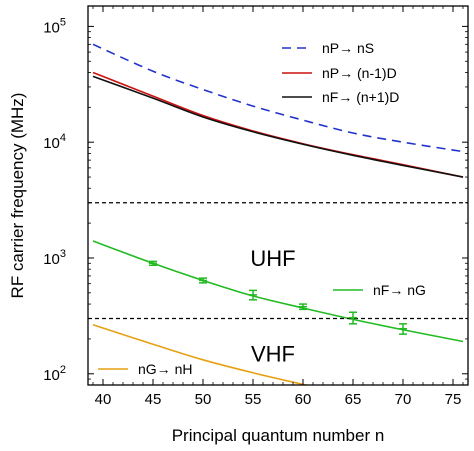  I want to click on y-tick-label: 10⁵, so click(54, 26).